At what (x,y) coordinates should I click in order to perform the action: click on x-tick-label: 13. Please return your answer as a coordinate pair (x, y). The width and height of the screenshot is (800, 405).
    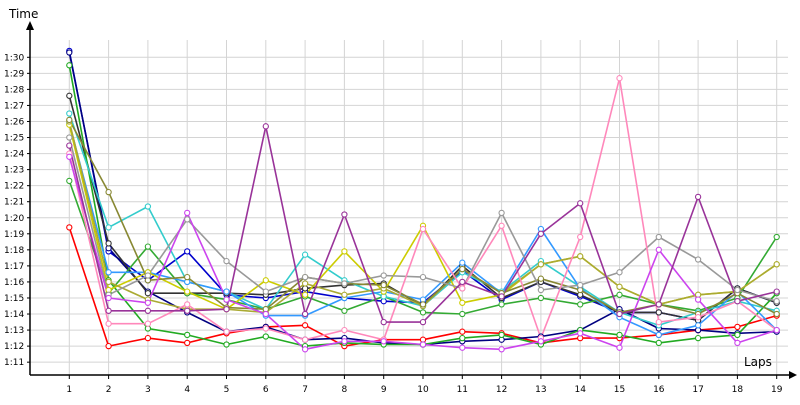
    Looking at the image, I should click on (540, 390).